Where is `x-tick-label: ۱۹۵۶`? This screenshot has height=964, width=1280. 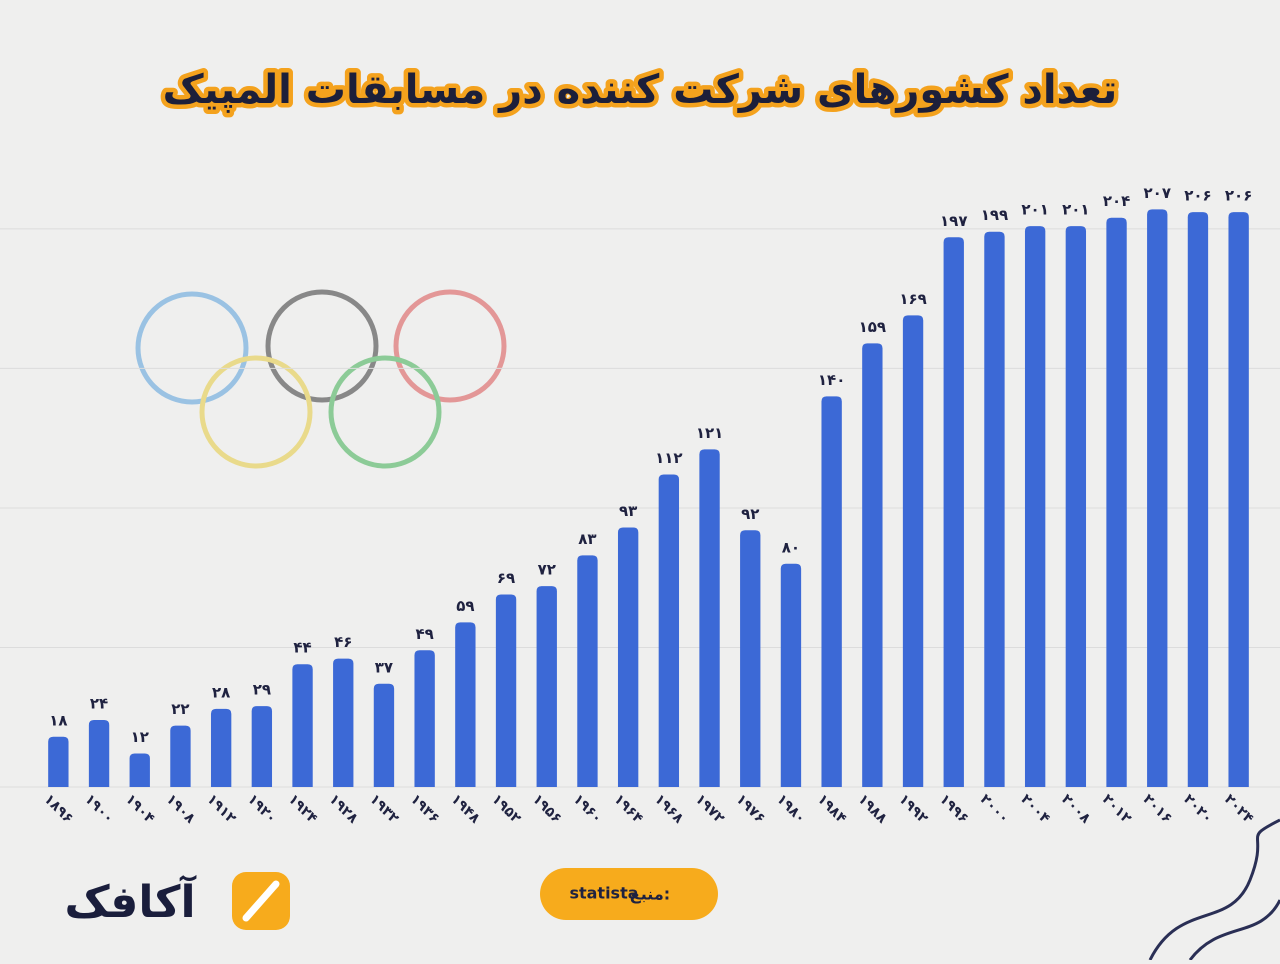 x-tick-label: ۱۹۵۶ is located at coordinates (546, 808).